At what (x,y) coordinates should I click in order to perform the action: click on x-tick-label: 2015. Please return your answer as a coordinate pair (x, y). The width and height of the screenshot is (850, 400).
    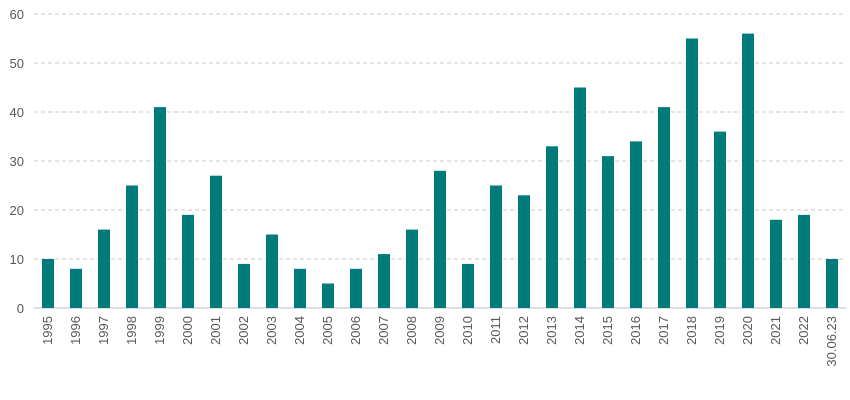
    Looking at the image, I should click on (607, 330).